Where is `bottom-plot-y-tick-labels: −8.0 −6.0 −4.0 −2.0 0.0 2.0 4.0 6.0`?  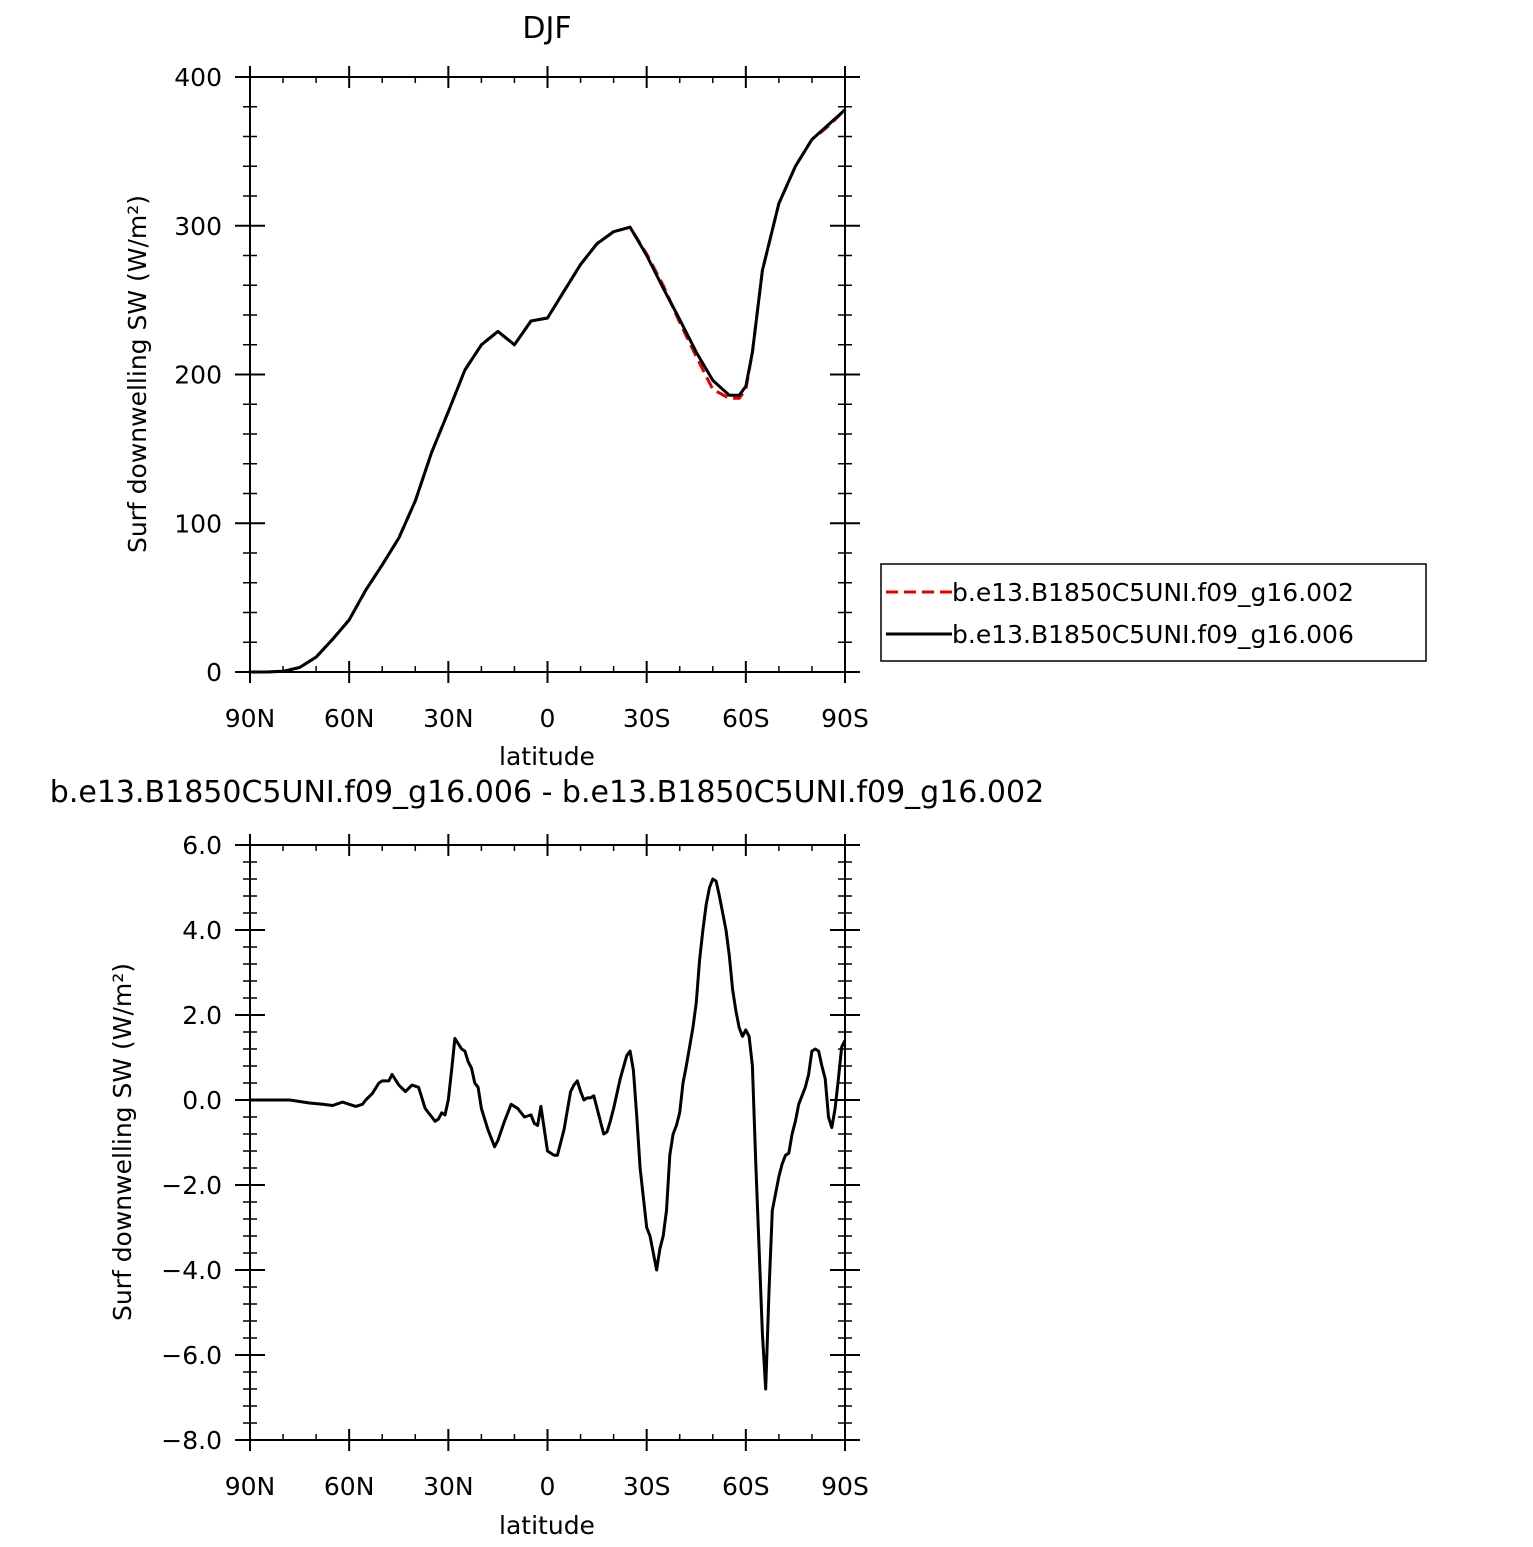
bottom-plot-y-tick-labels: −8.0 −6.0 −4.0 −2.0 0.0 2.0 4.0 6.0 is located at coordinates (191, 1143).